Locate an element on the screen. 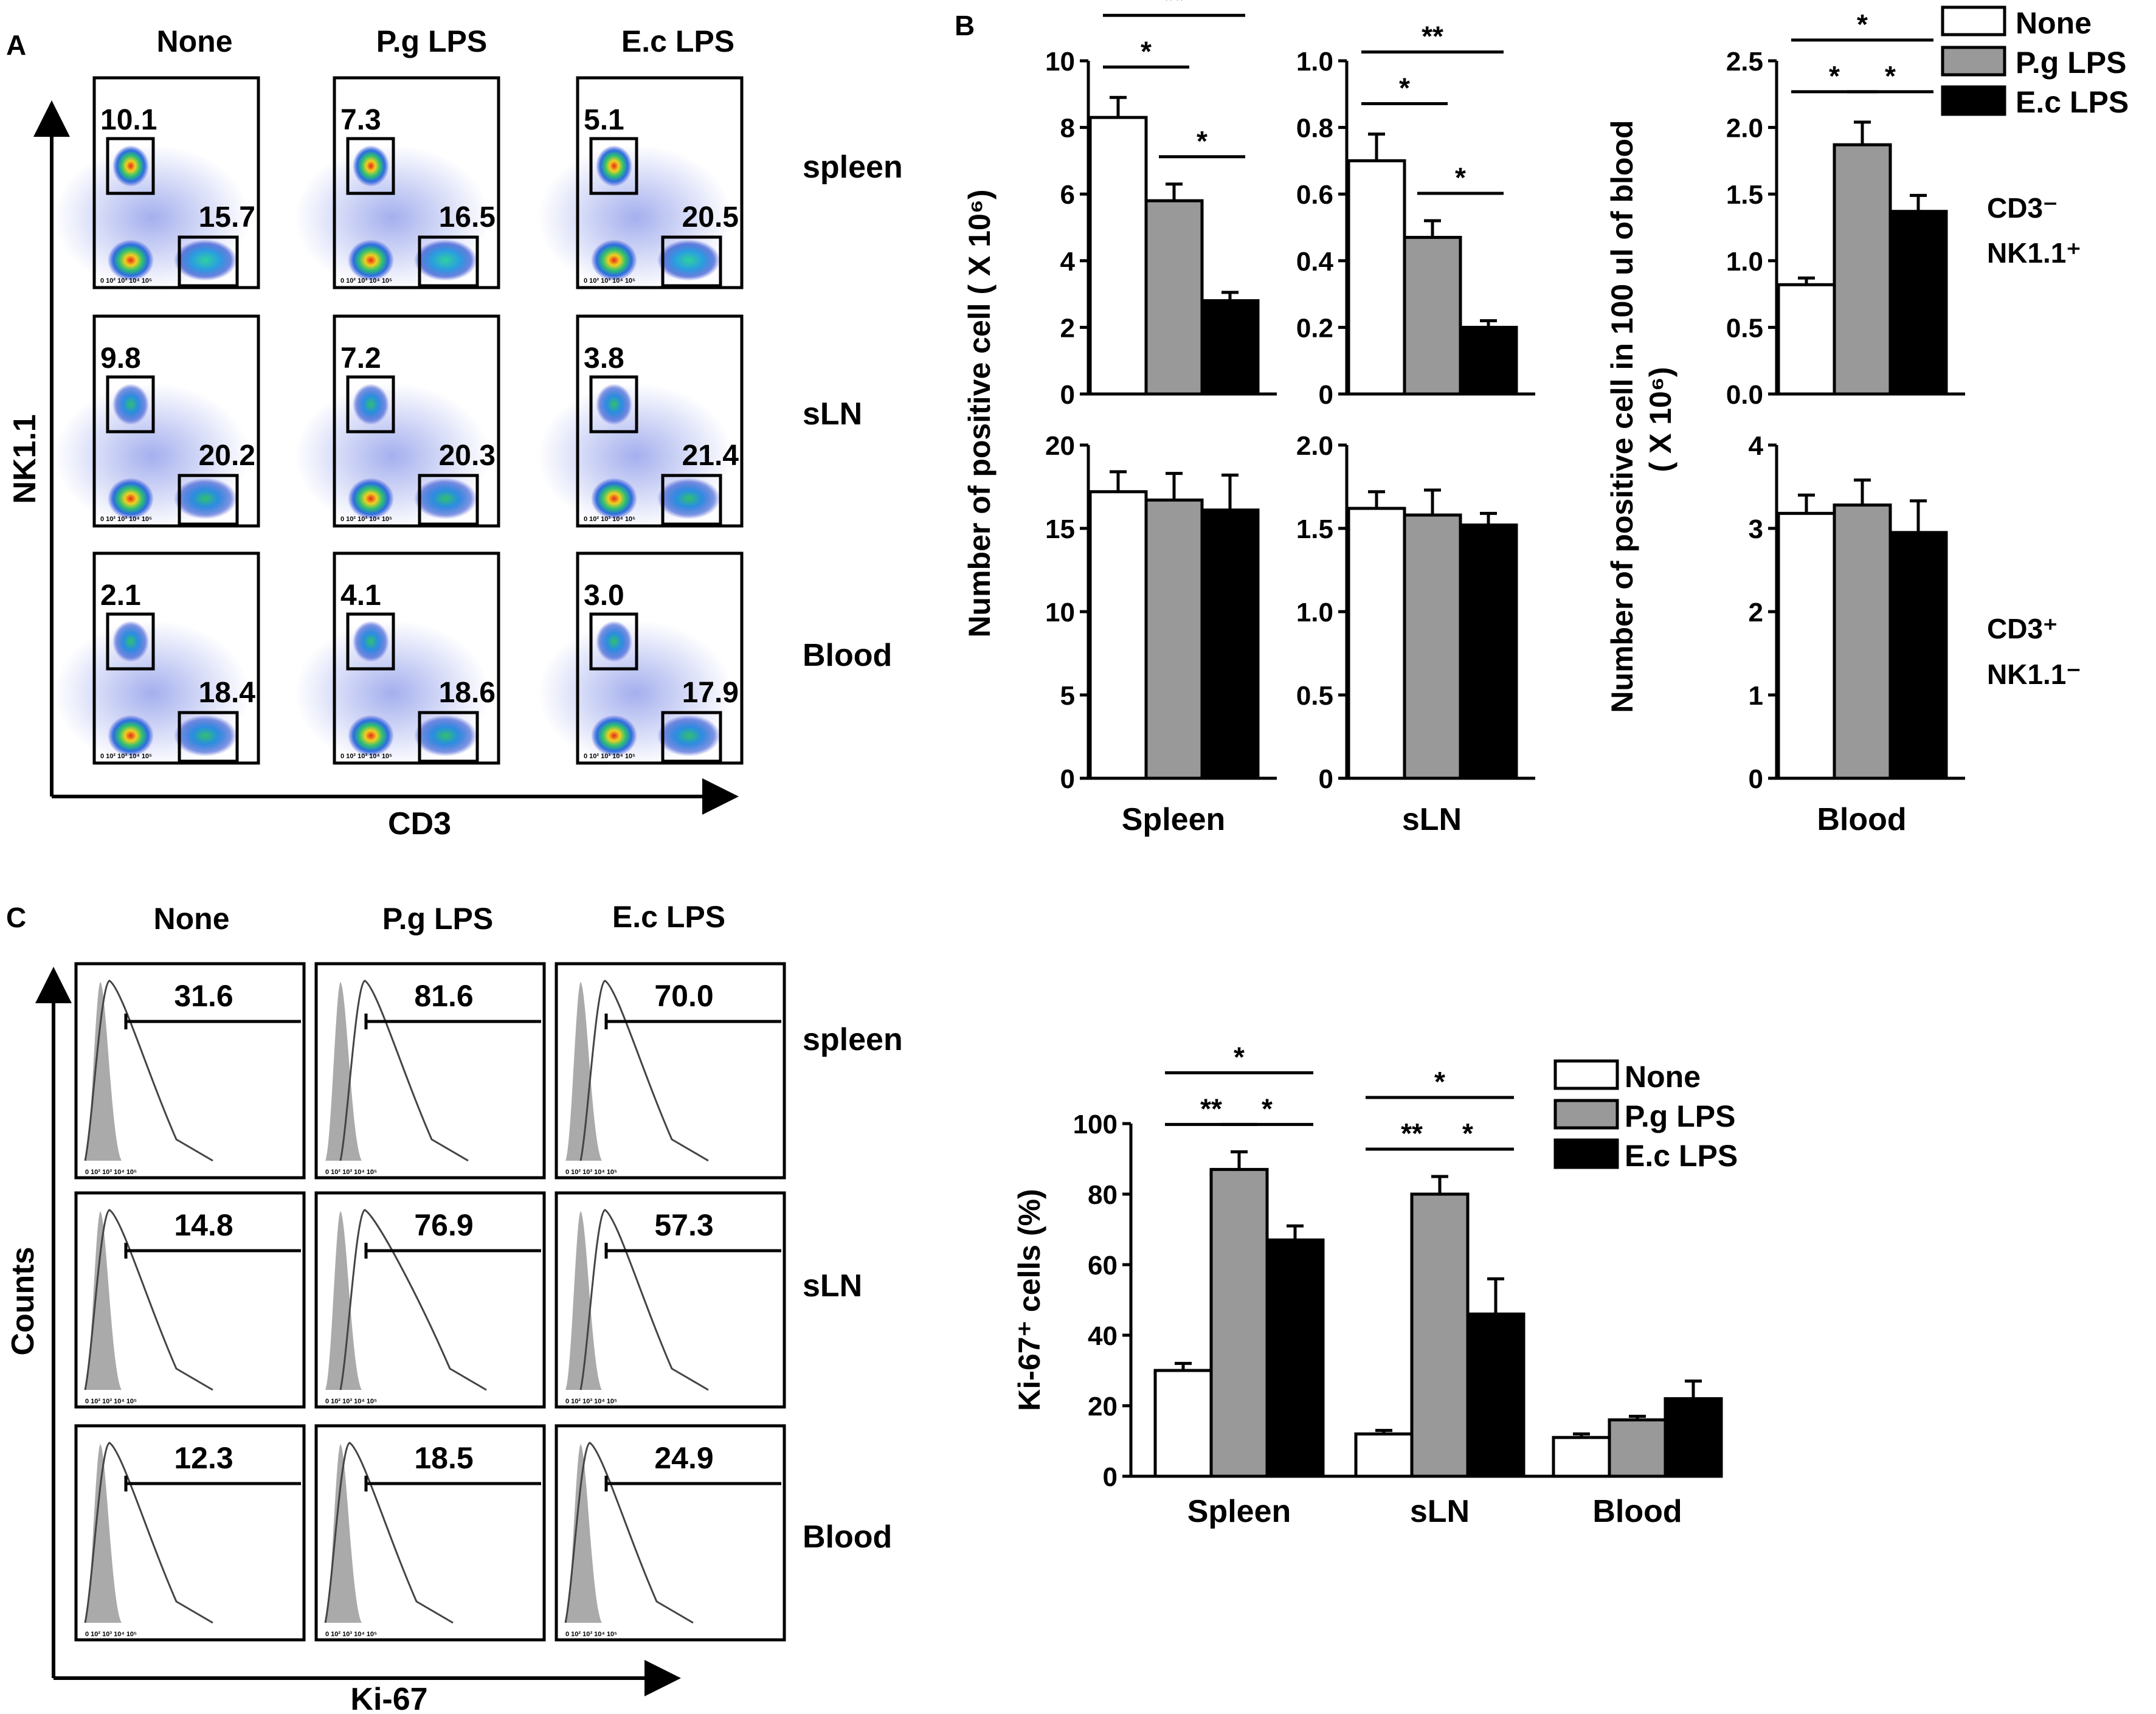 Image resolution: width=2156 pixels, height=1714 pixels. x-axis-label: sLN is located at coordinates (1432, 820).